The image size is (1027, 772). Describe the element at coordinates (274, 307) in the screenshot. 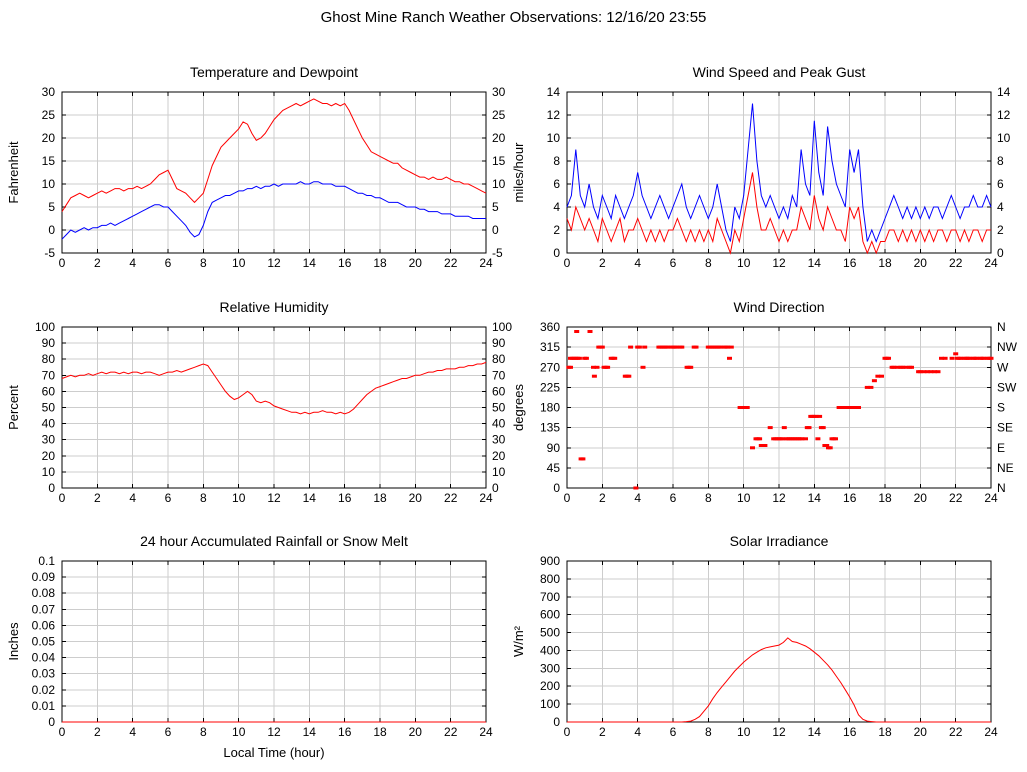

I see `chart-title: Relative Humidity` at that location.